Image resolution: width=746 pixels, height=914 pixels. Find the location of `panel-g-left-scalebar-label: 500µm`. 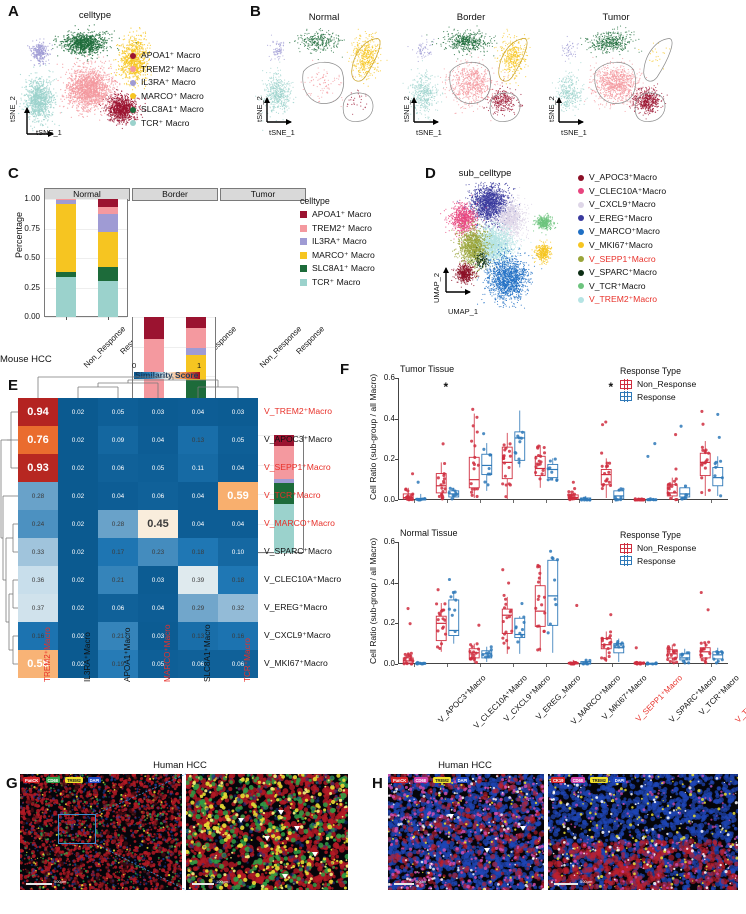

panel-g-left-scalebar-label: 500µm is located at coordinates (60, 881).